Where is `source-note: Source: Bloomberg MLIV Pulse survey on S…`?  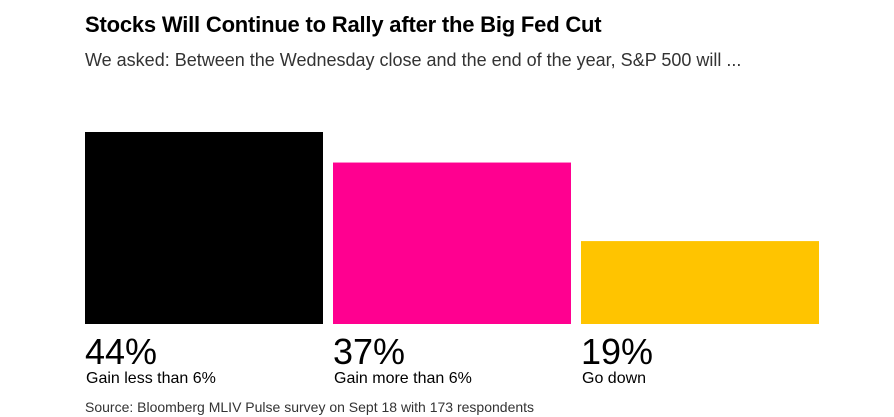 source-note: Source: Bloomberg MLIV Pulse survey on S… is located at coordinates (310, 407).